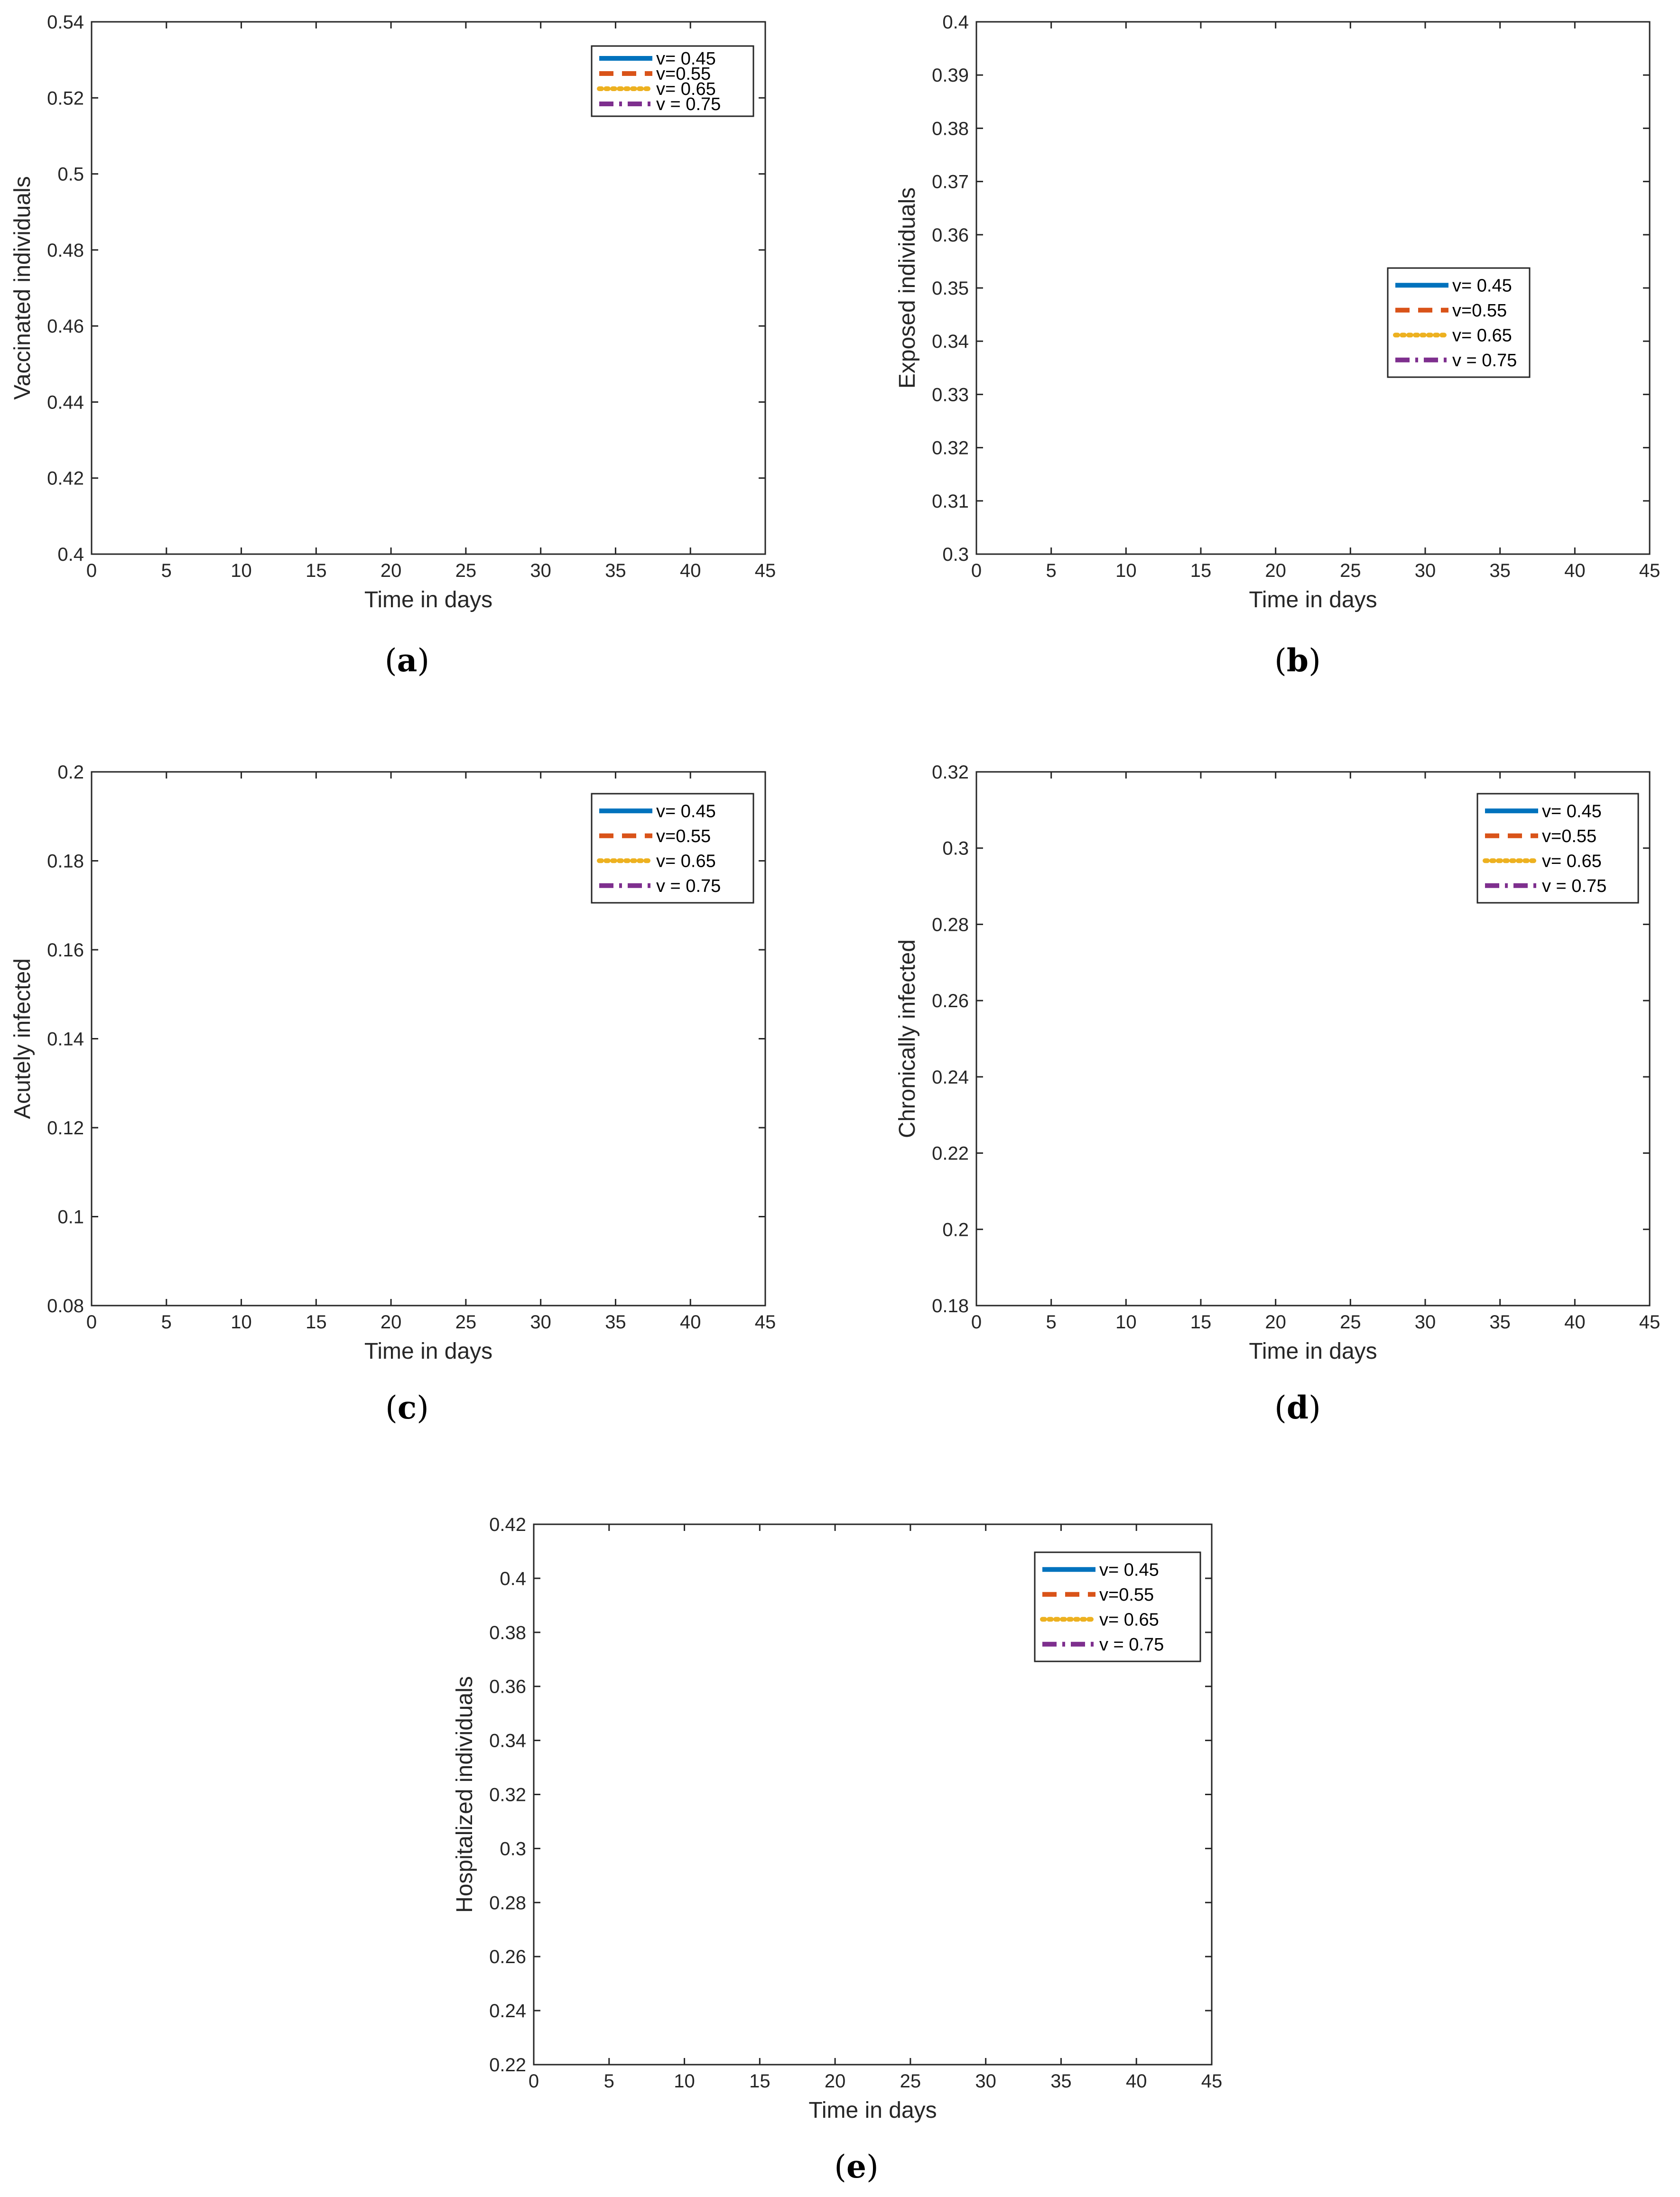 The image size is (1680, 2197). I want to click on y-tick-label: 0.22, so click(950, 1153).